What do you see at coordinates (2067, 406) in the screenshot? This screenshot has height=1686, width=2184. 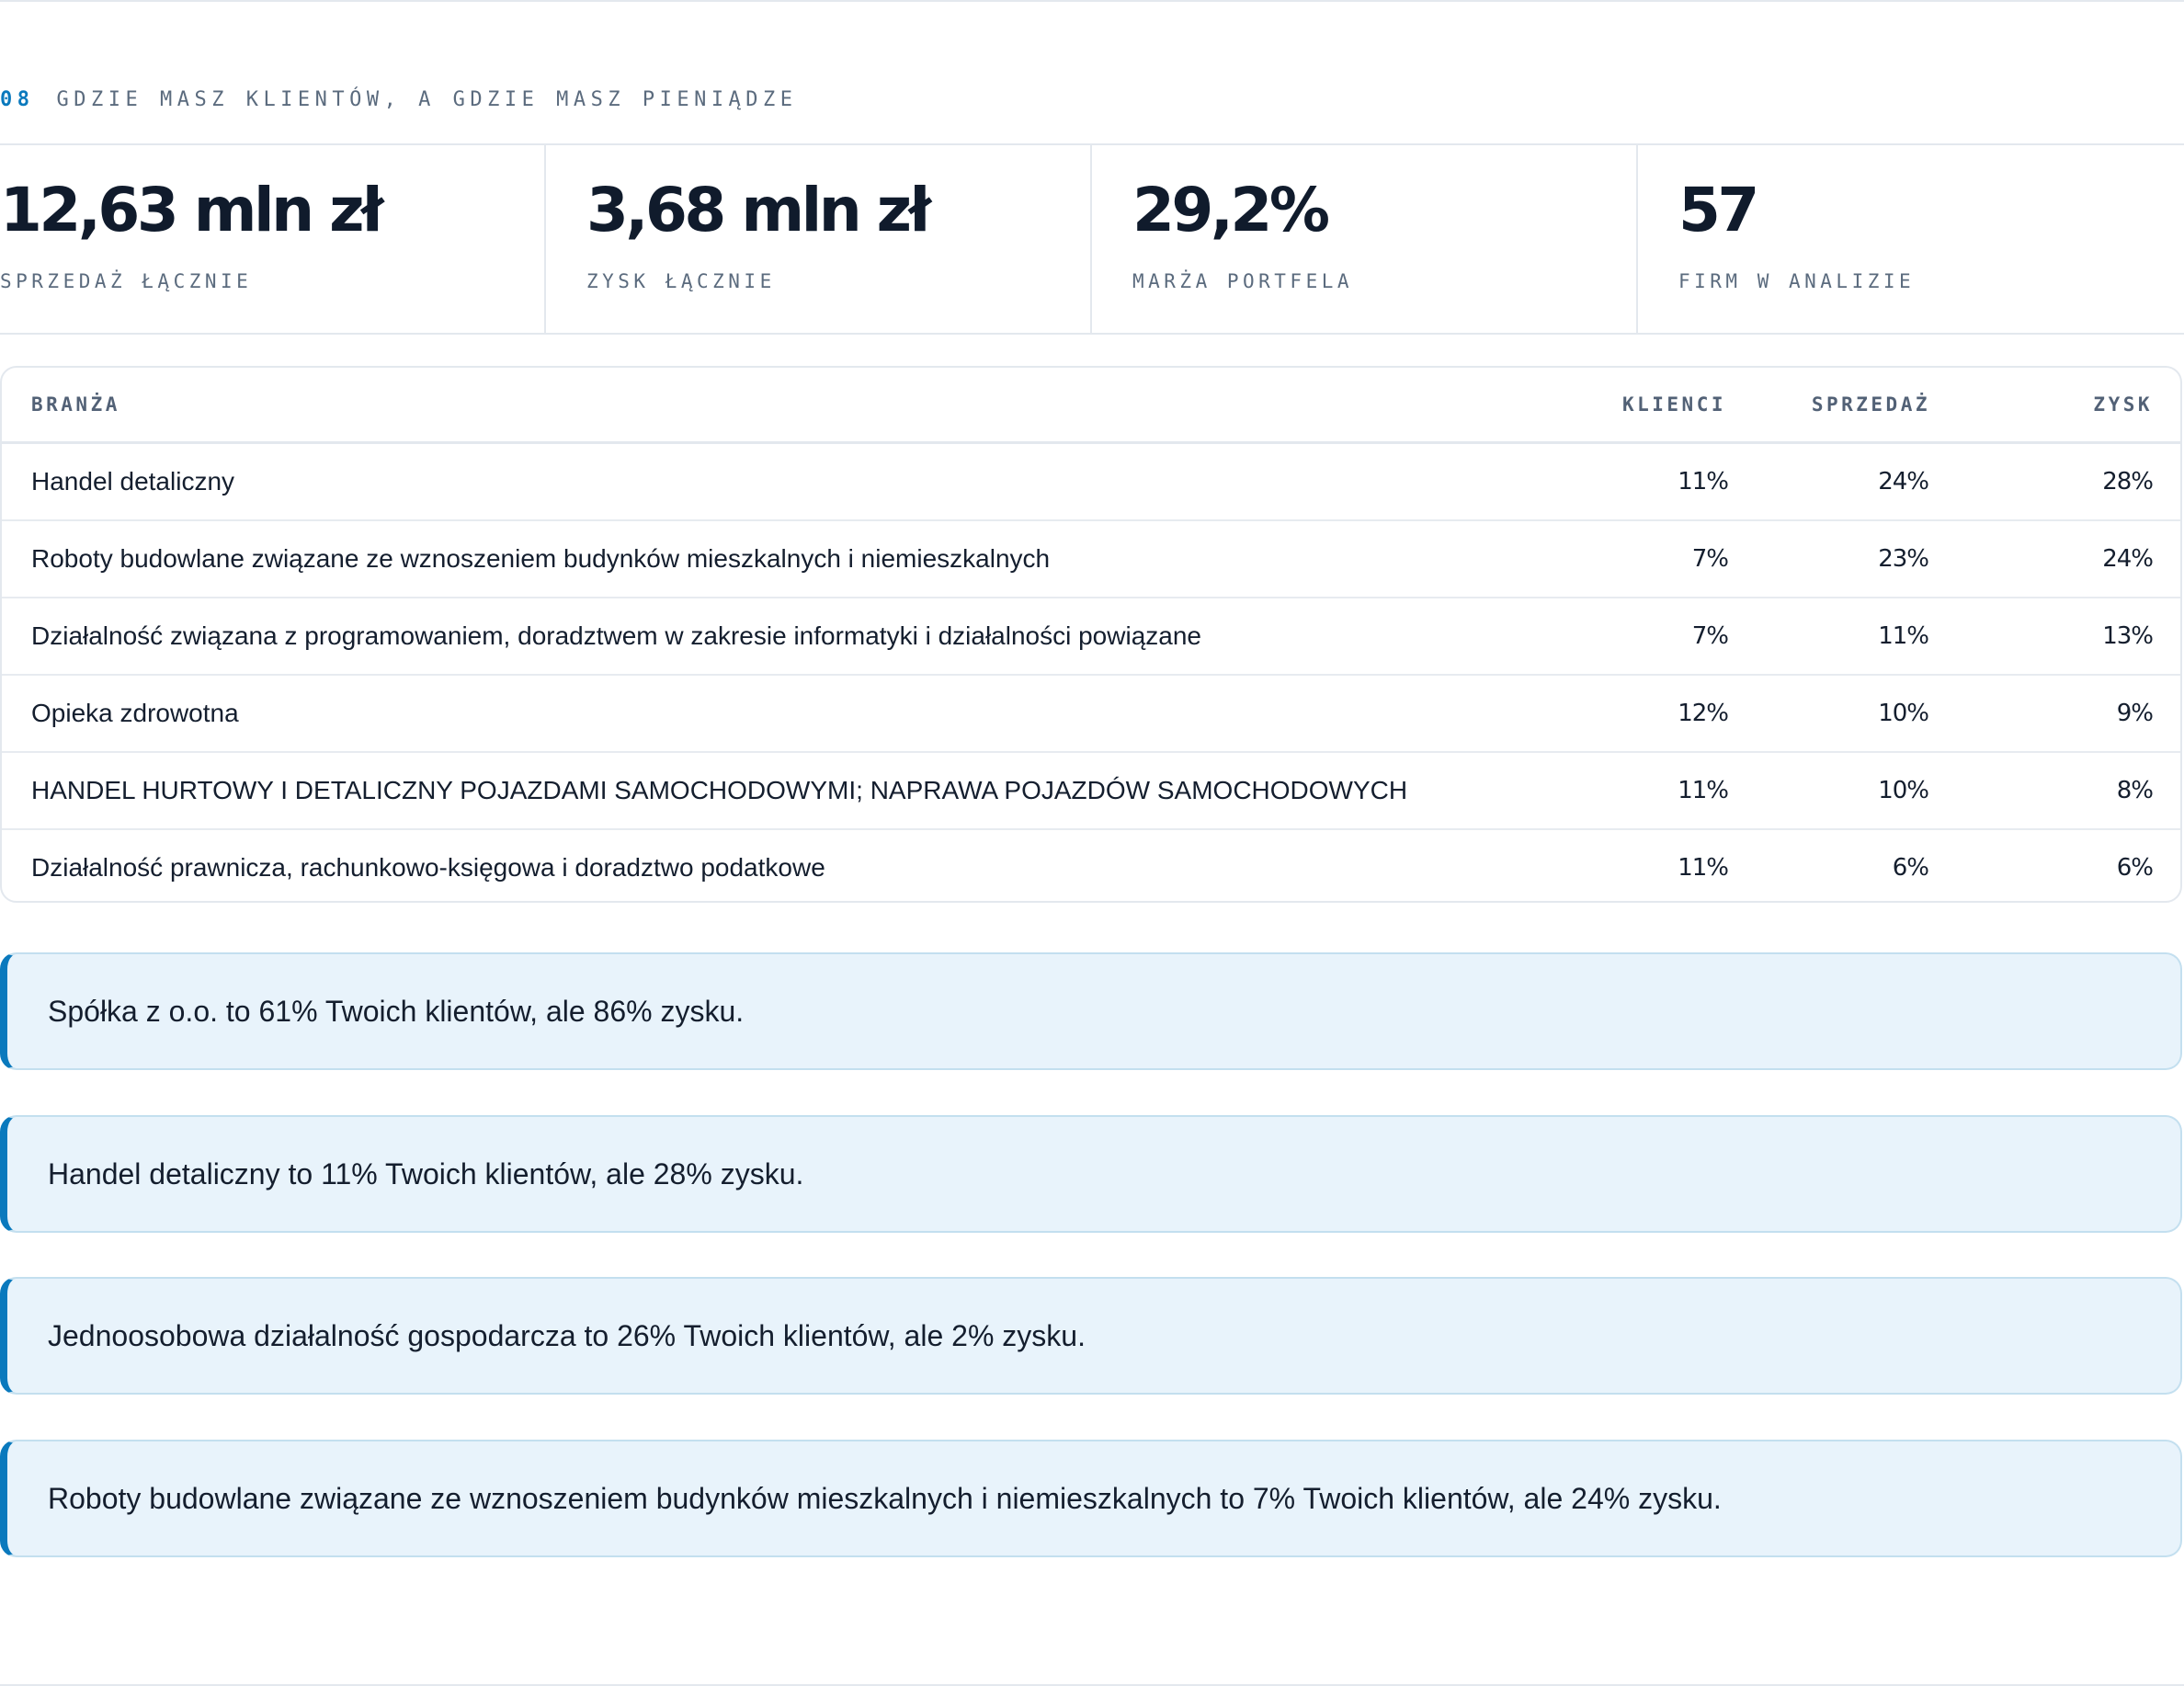 I see `column-header-profit: ZYSK` at bounding box center [2067, 406].